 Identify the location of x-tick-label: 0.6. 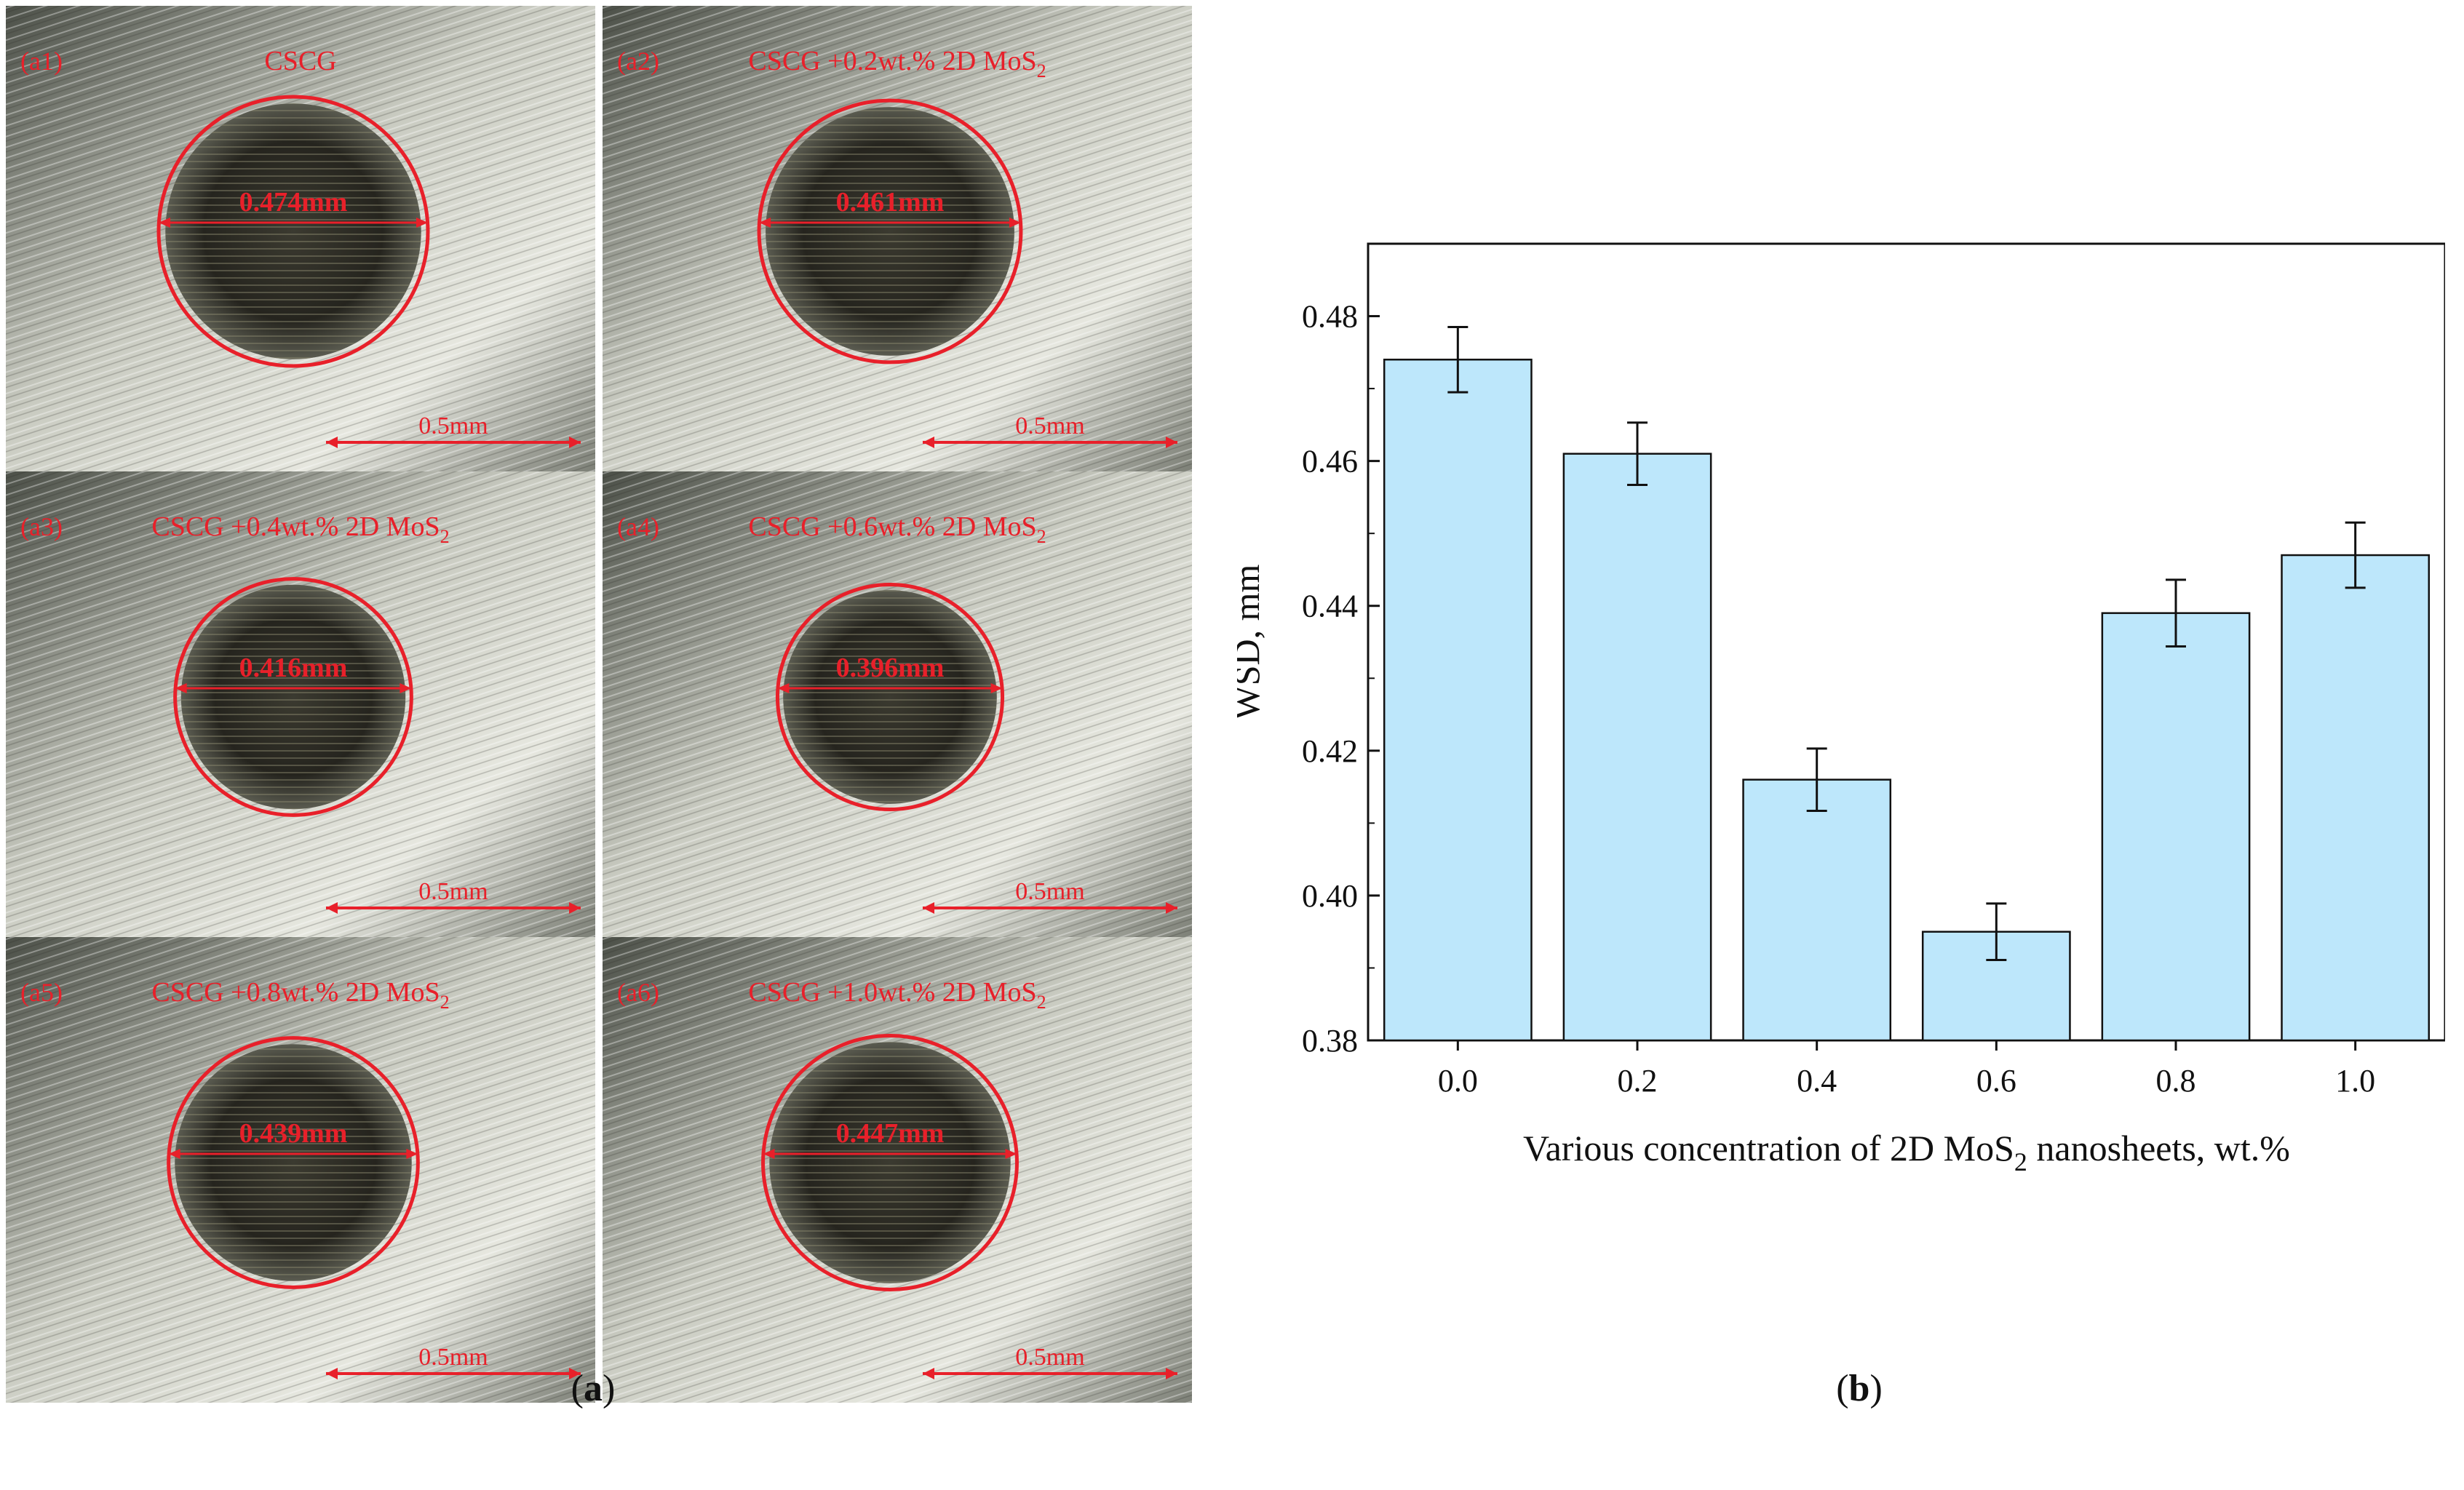
(1996, 1081).